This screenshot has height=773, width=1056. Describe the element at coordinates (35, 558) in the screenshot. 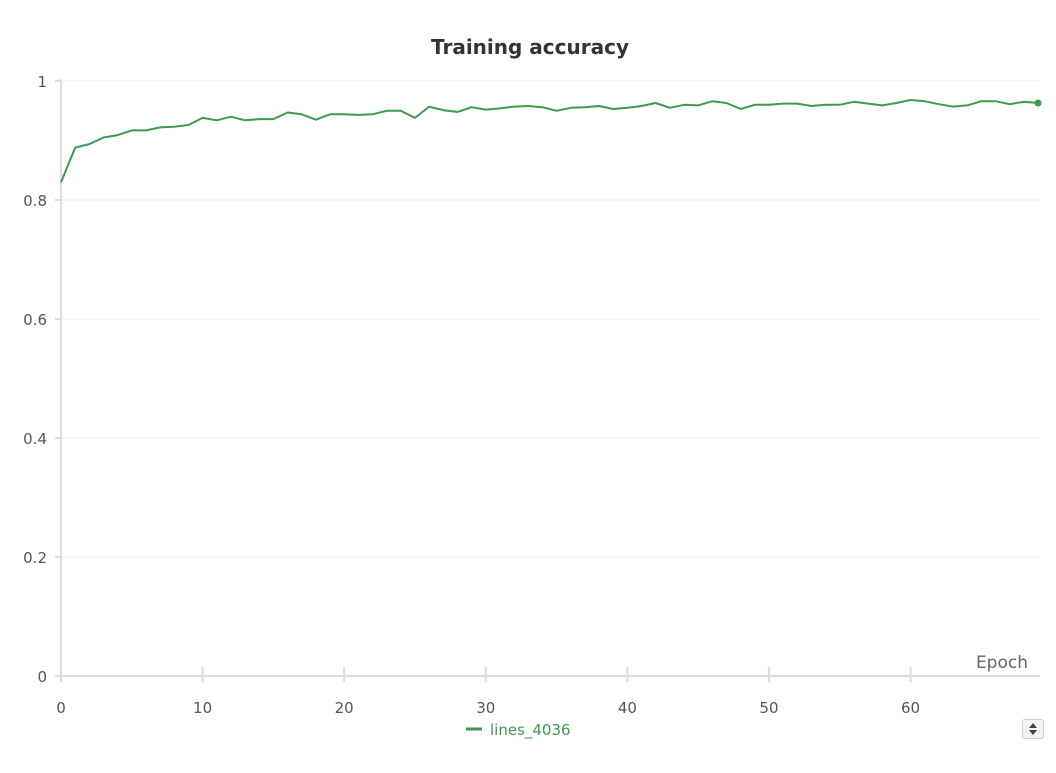

I see `y-tick-label: 0.2` at that location.